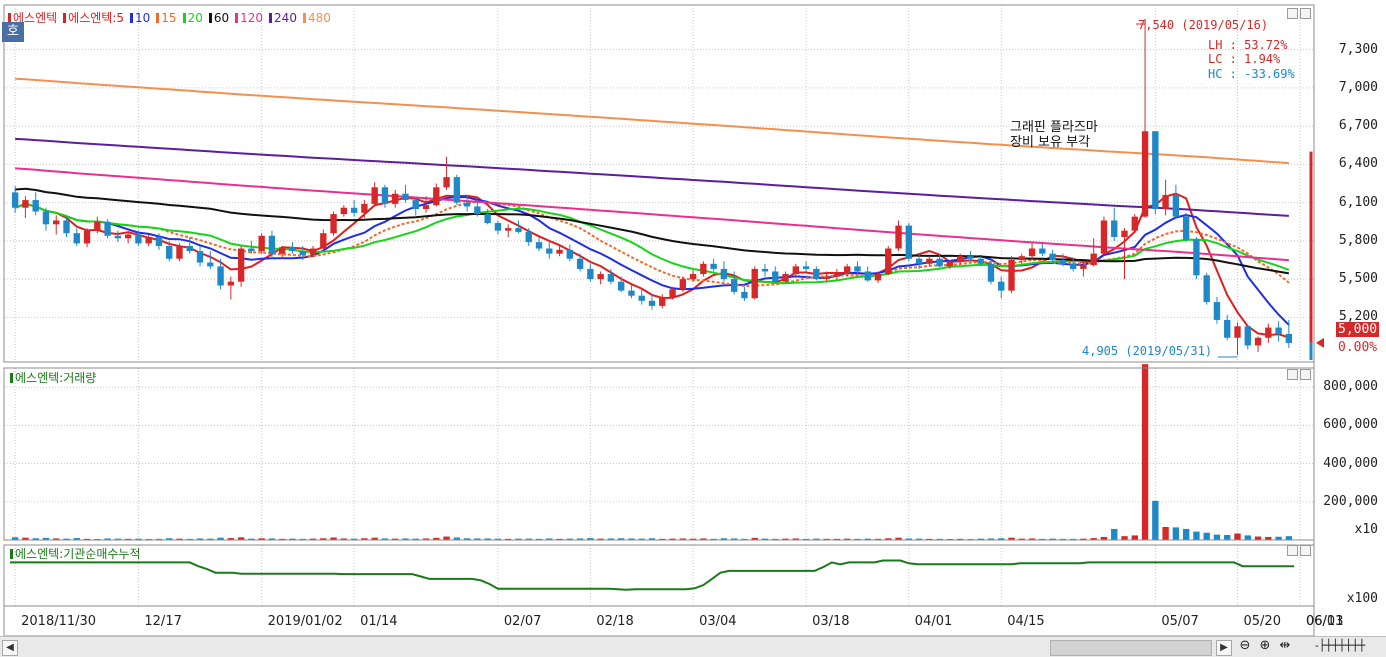 The width and height of the screenshot is (1386, 657). What do you see at coordinates (1224, 648) in the screenshot?
I see `scroll-right-icon: ▶` at bounding box center [1224, 648].